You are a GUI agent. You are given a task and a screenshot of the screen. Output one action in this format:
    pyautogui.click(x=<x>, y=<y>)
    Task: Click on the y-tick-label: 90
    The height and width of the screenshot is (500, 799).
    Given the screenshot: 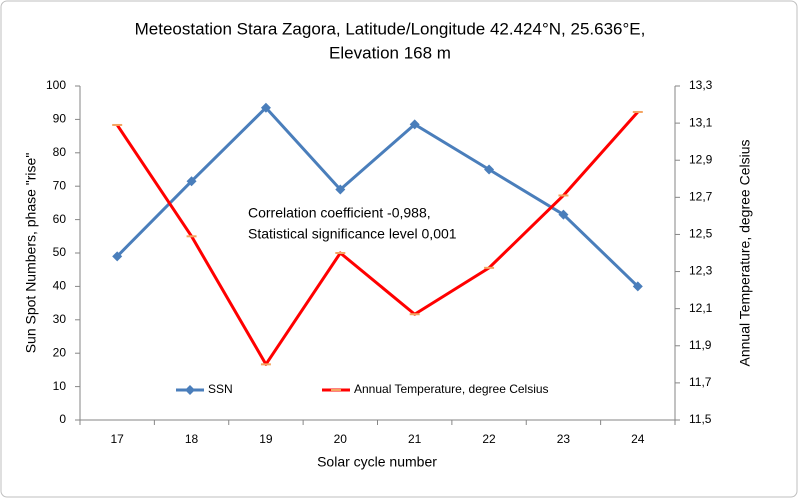 What is the action you would take?
    pyautogui.click(x=60, y=119)
    